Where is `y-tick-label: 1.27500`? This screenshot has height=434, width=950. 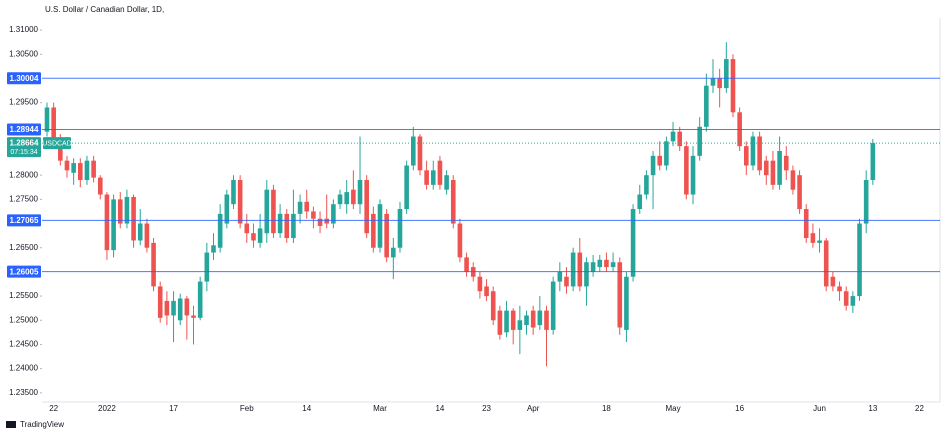
y-tick-label: 1.27500 is located at coordinates (23, 198).